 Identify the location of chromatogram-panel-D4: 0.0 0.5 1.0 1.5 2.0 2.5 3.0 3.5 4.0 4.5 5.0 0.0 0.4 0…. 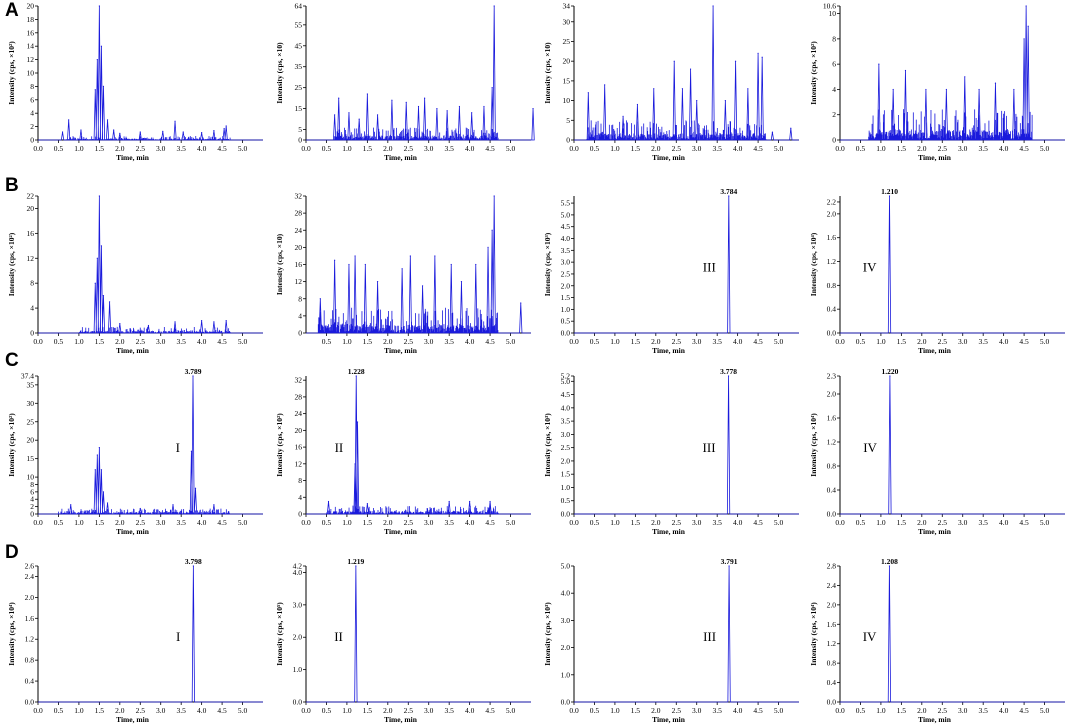
(937, 640).